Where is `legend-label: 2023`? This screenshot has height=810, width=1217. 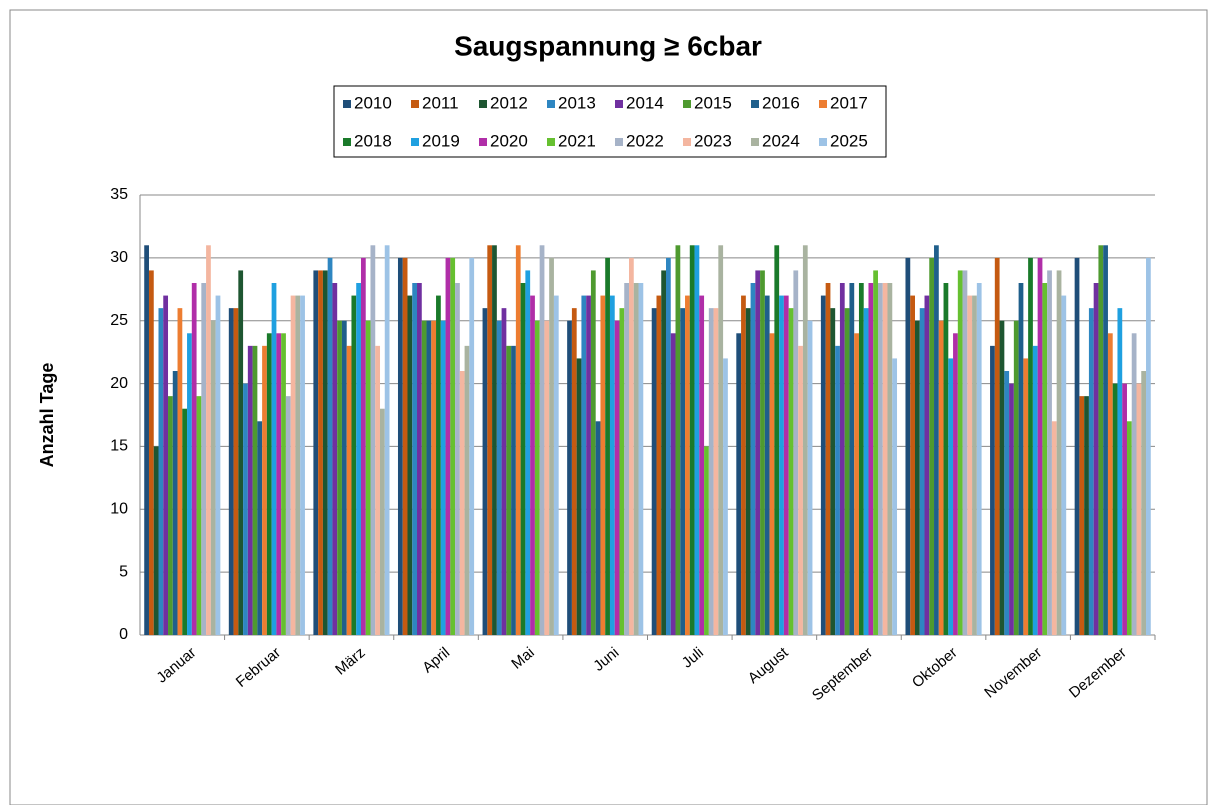
legend-label: 2023 is located at coordinates (713, 140).